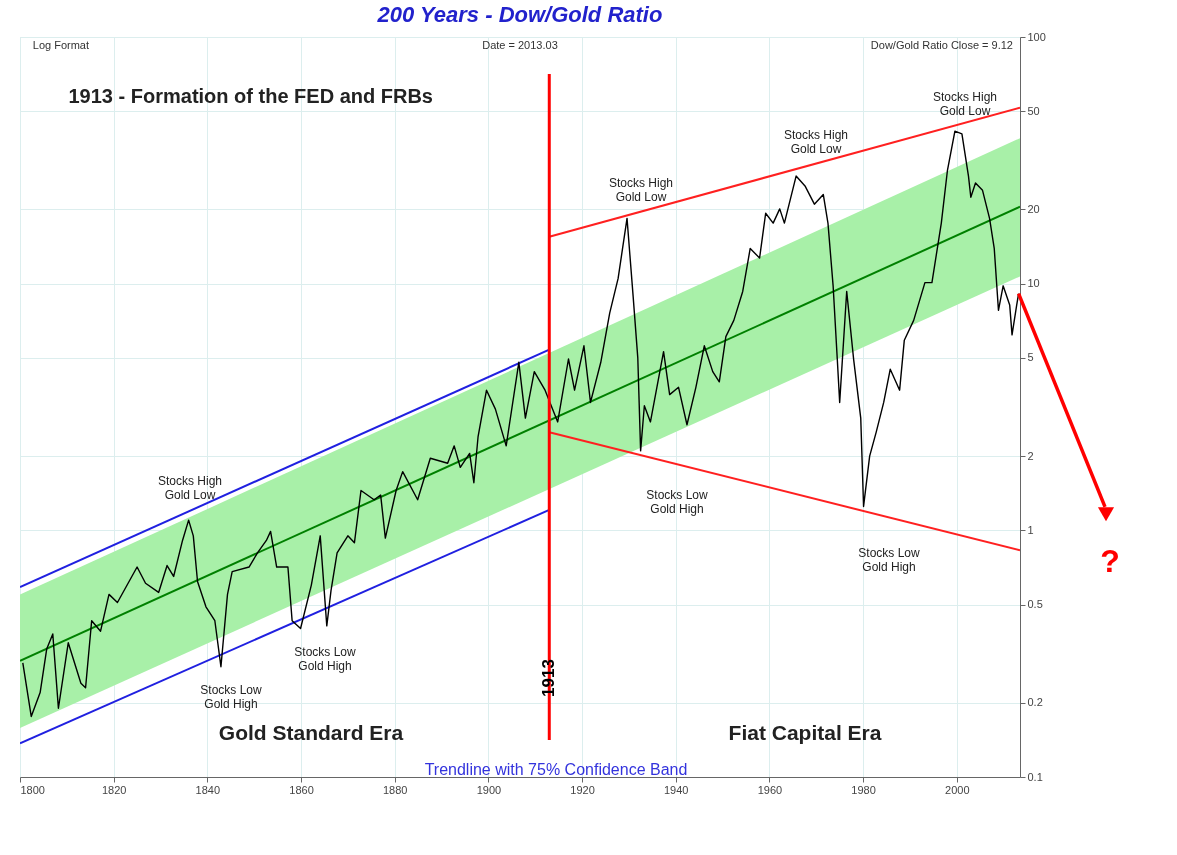 The width and height of the screenshot is (1177, 855). Describe the element at coordinates (556, 769) in the screenshot. I see `annotation: Trendline with 75% Confidence Band` at that location.